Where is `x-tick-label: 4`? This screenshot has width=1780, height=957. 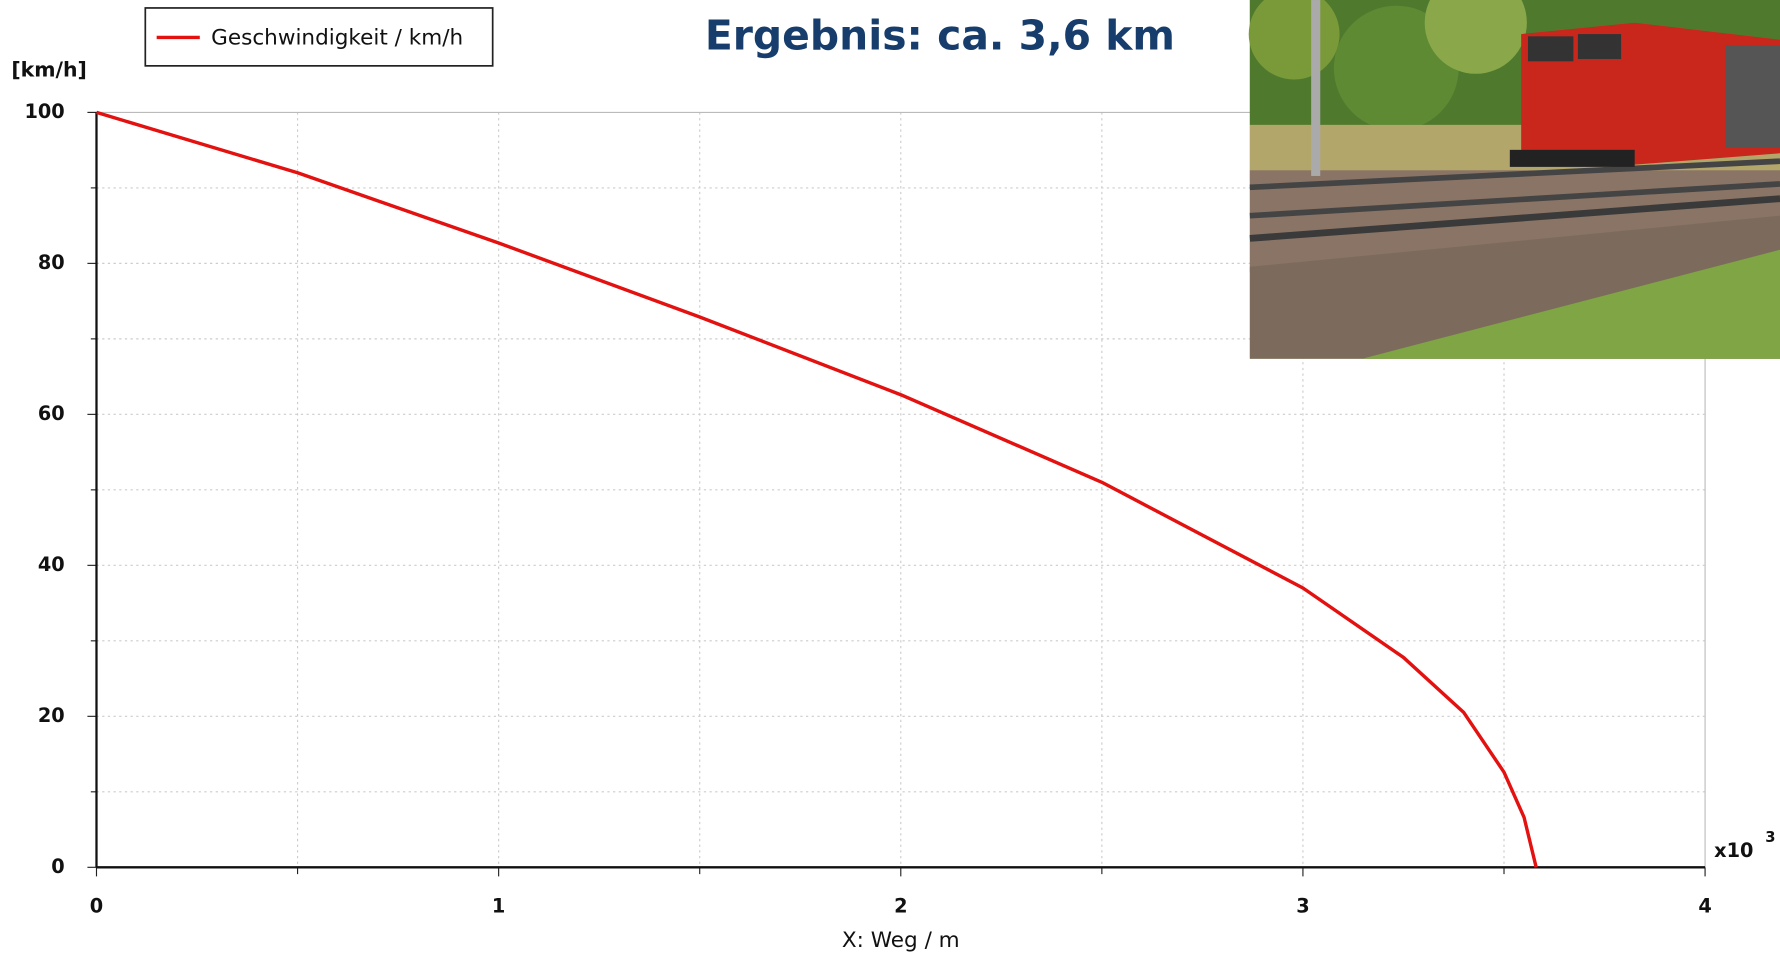
x-tick-label: 4 is located at coordinates (1704, 906).